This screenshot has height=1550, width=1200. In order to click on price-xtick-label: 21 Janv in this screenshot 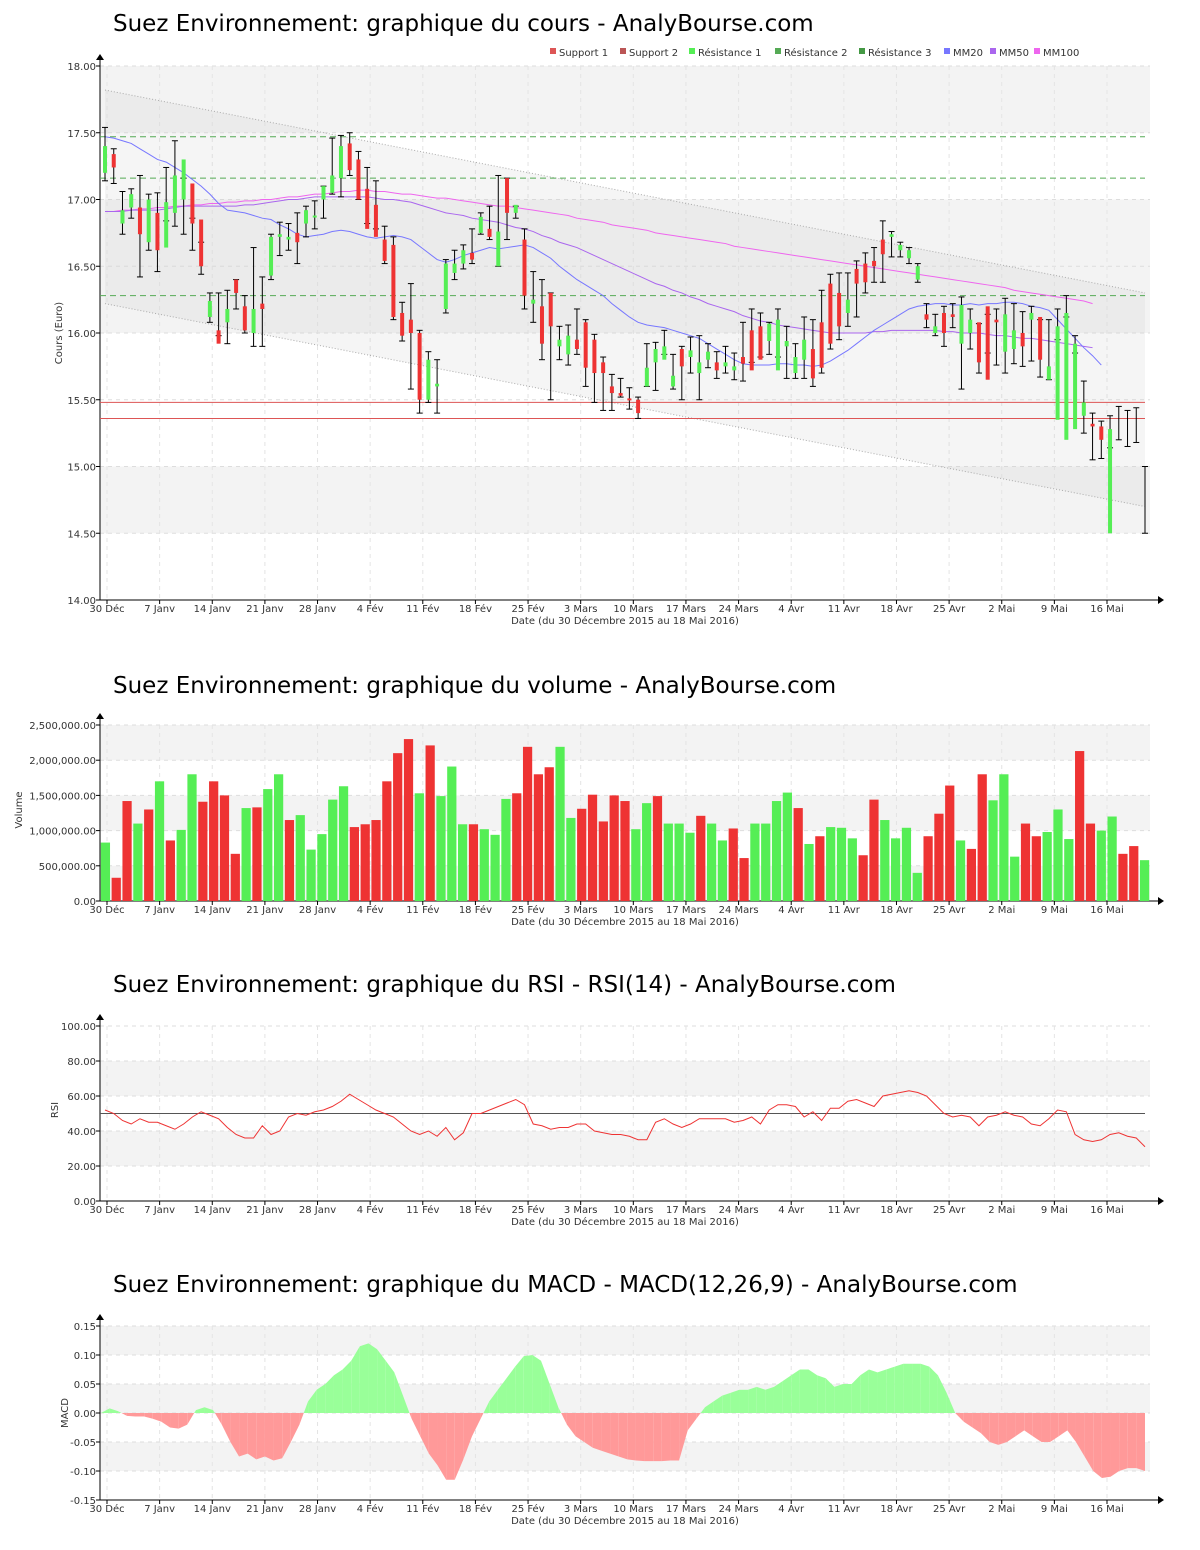, I will do `click(264, 609)`.